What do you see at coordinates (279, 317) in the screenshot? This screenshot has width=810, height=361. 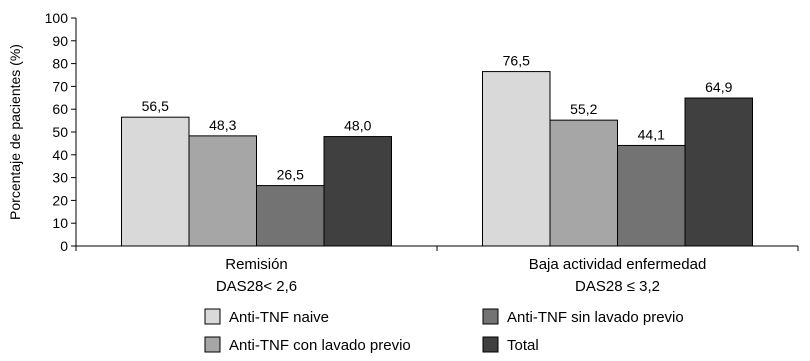 I see `legend-label: Anti-TNF naive` at bounding box center [279, 317].